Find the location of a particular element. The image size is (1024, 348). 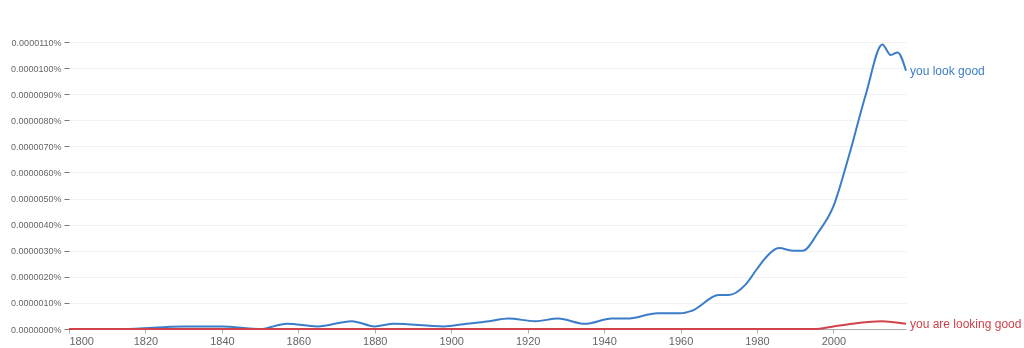

y-tick-label: 0.0000100% is located at coordinates (36, 68).